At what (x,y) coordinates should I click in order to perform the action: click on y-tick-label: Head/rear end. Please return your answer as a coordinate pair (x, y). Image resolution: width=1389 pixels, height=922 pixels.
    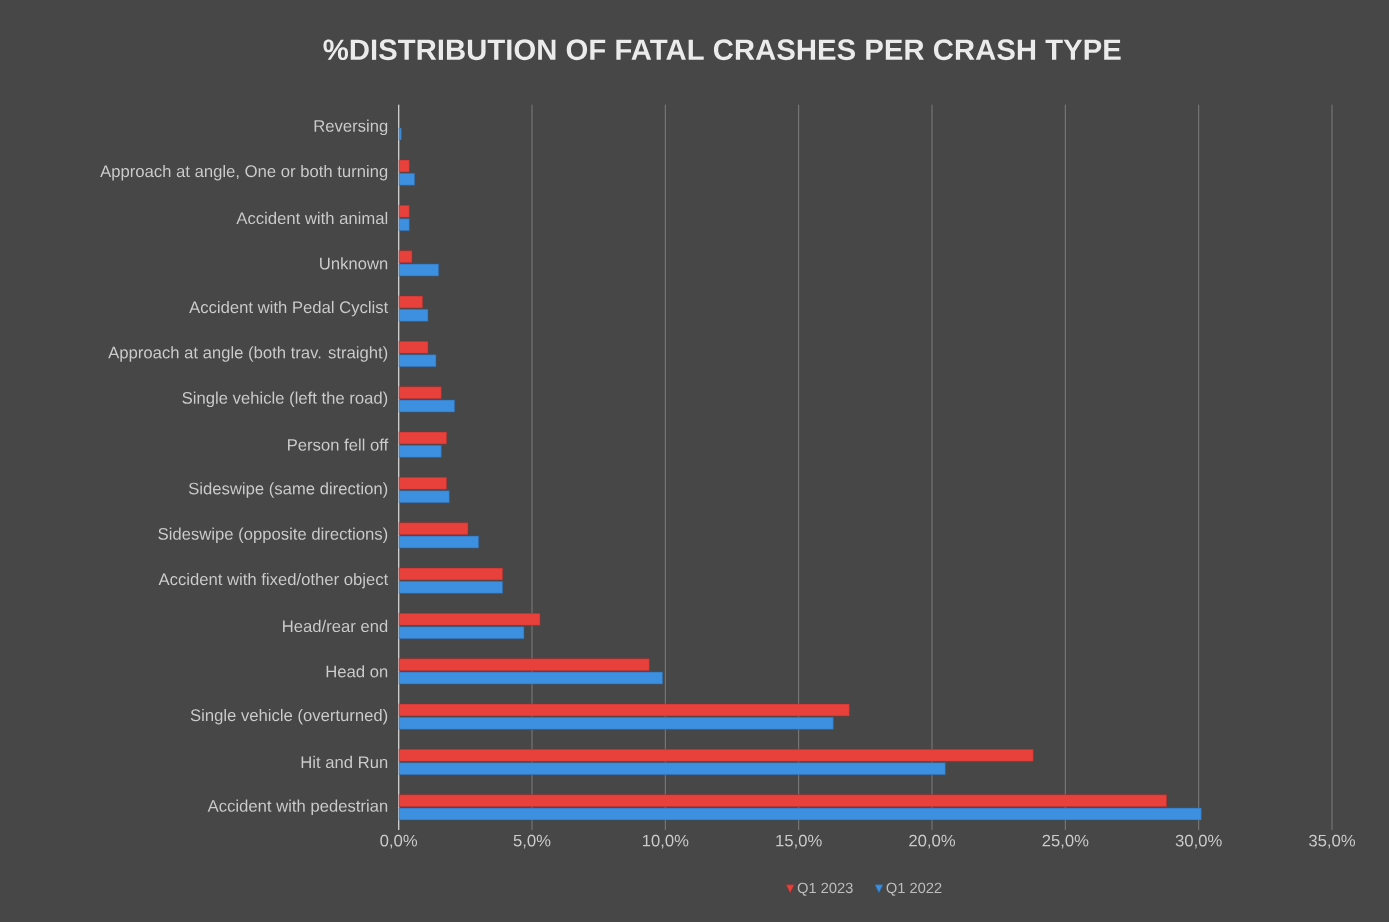
    Looking at the image, I should click on (335, 626).